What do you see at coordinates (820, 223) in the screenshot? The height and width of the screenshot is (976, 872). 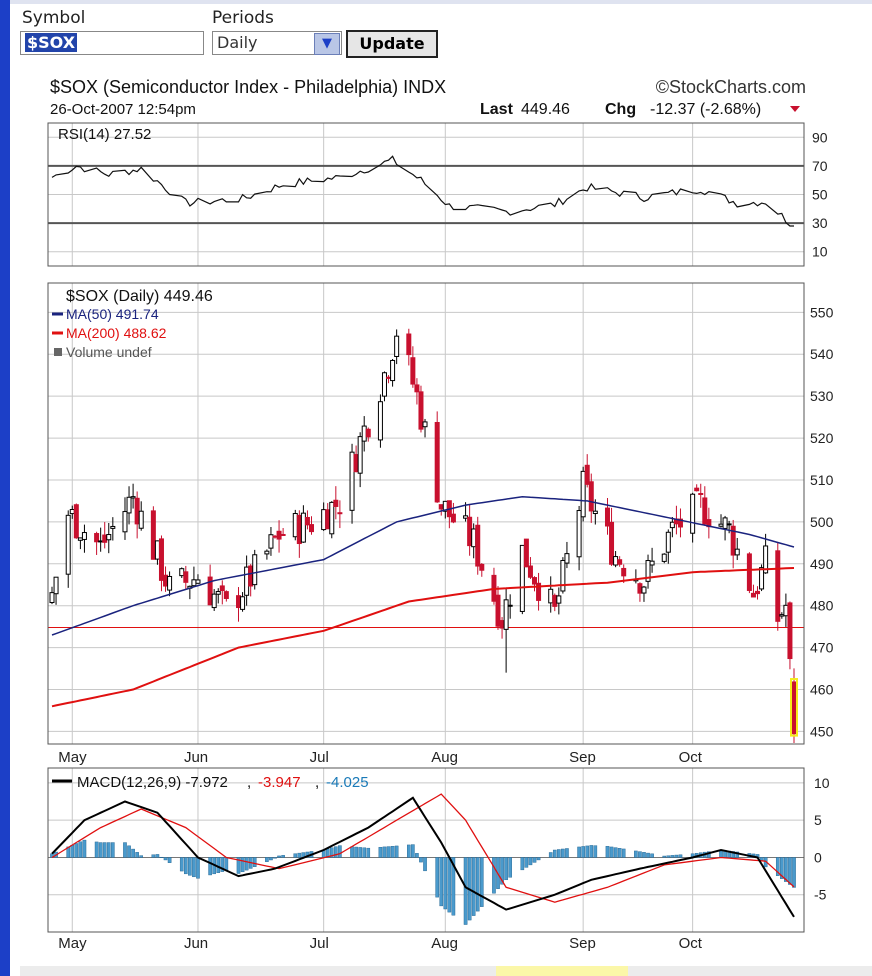 I see `rsi-tick-label: 30` at bounding box center [820, 223].